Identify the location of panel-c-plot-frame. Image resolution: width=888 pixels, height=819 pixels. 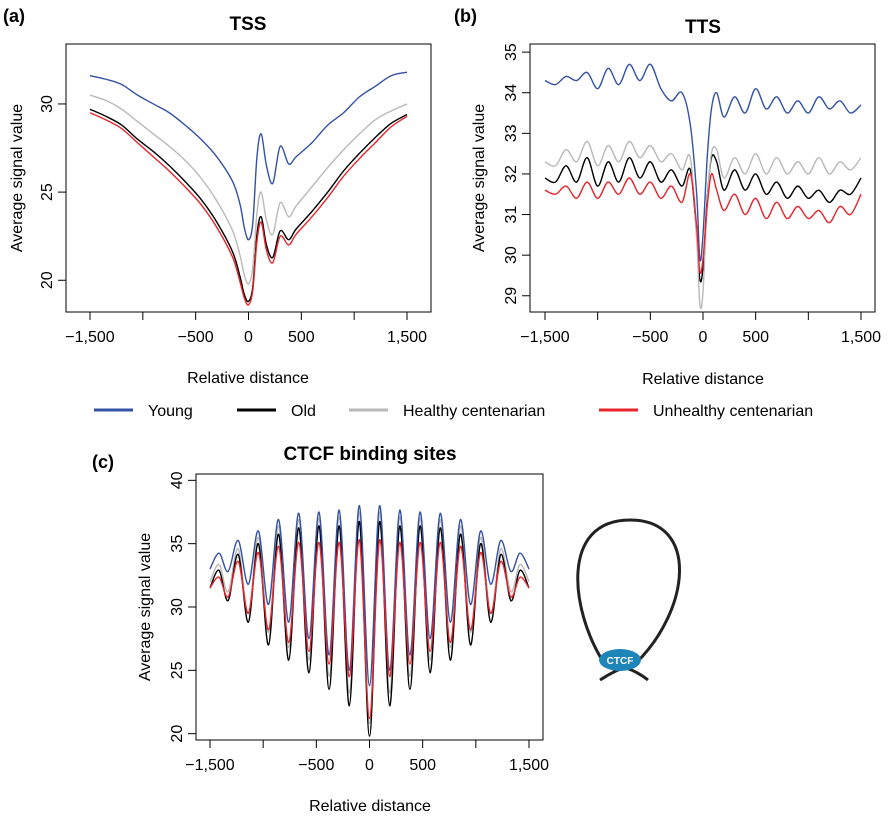
(369, 607).